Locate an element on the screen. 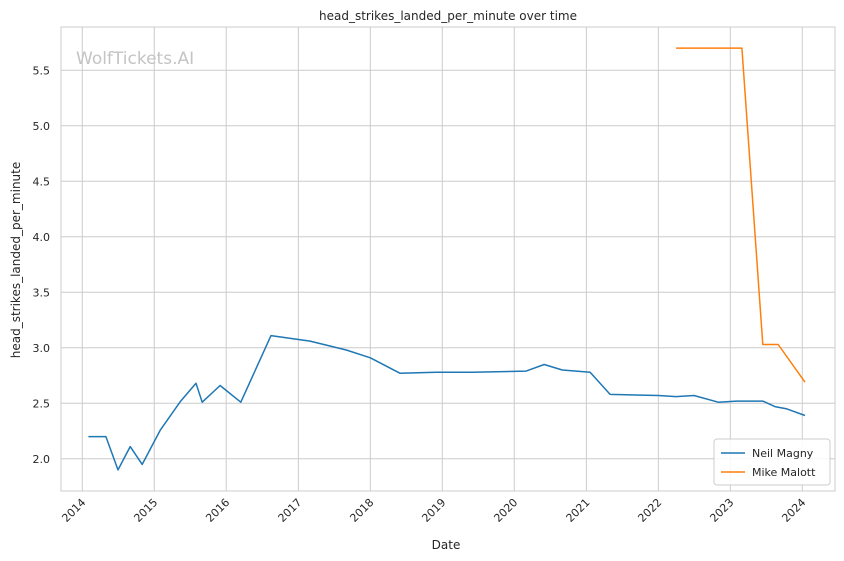  legend-label: Neil Magny is located at coordinates (783, 453).